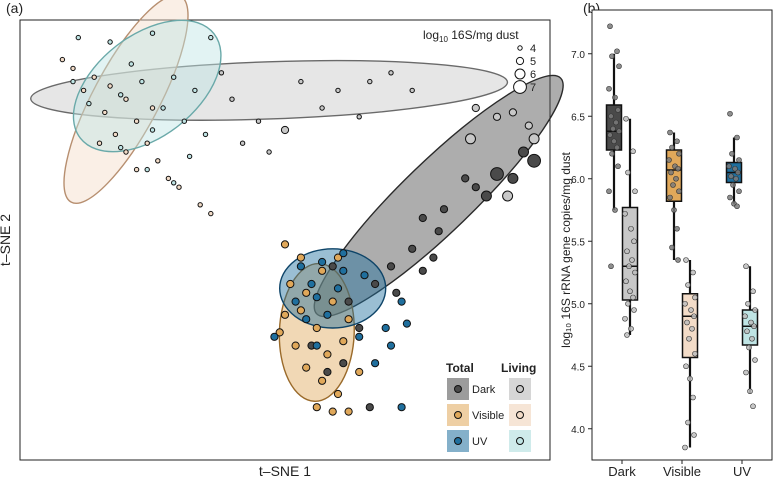 The height and width of the screenshot is (482, 776). Describe the element at coordinates (581, 243) in the screenshot. I see `y-axis-ticks: 4.0 4.5 5.0 5.5 6.0 6.5 7.0` at that location.